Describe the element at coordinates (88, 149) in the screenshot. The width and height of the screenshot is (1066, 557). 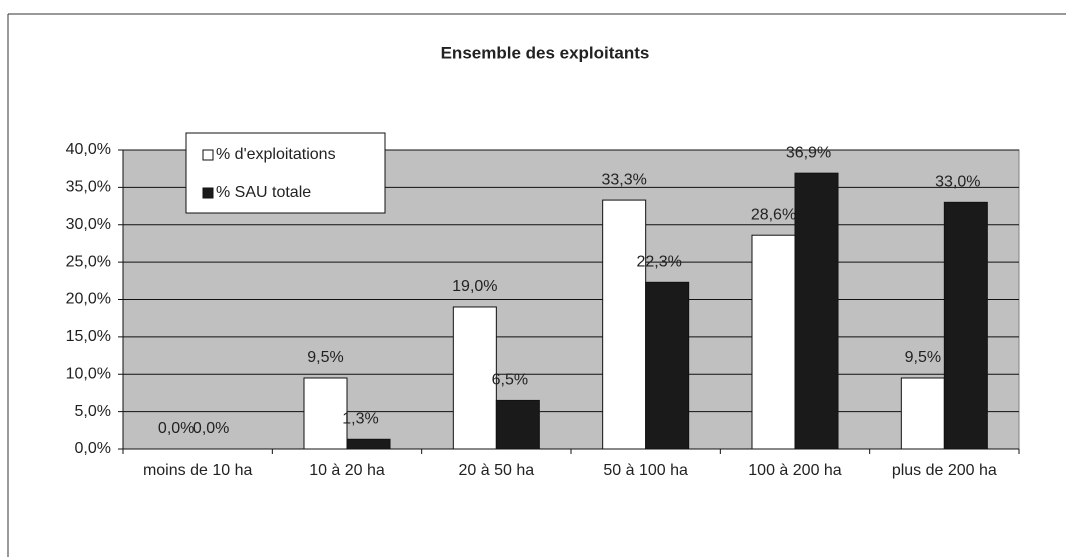
I see `y-tick-label: 40,0%` at that location.